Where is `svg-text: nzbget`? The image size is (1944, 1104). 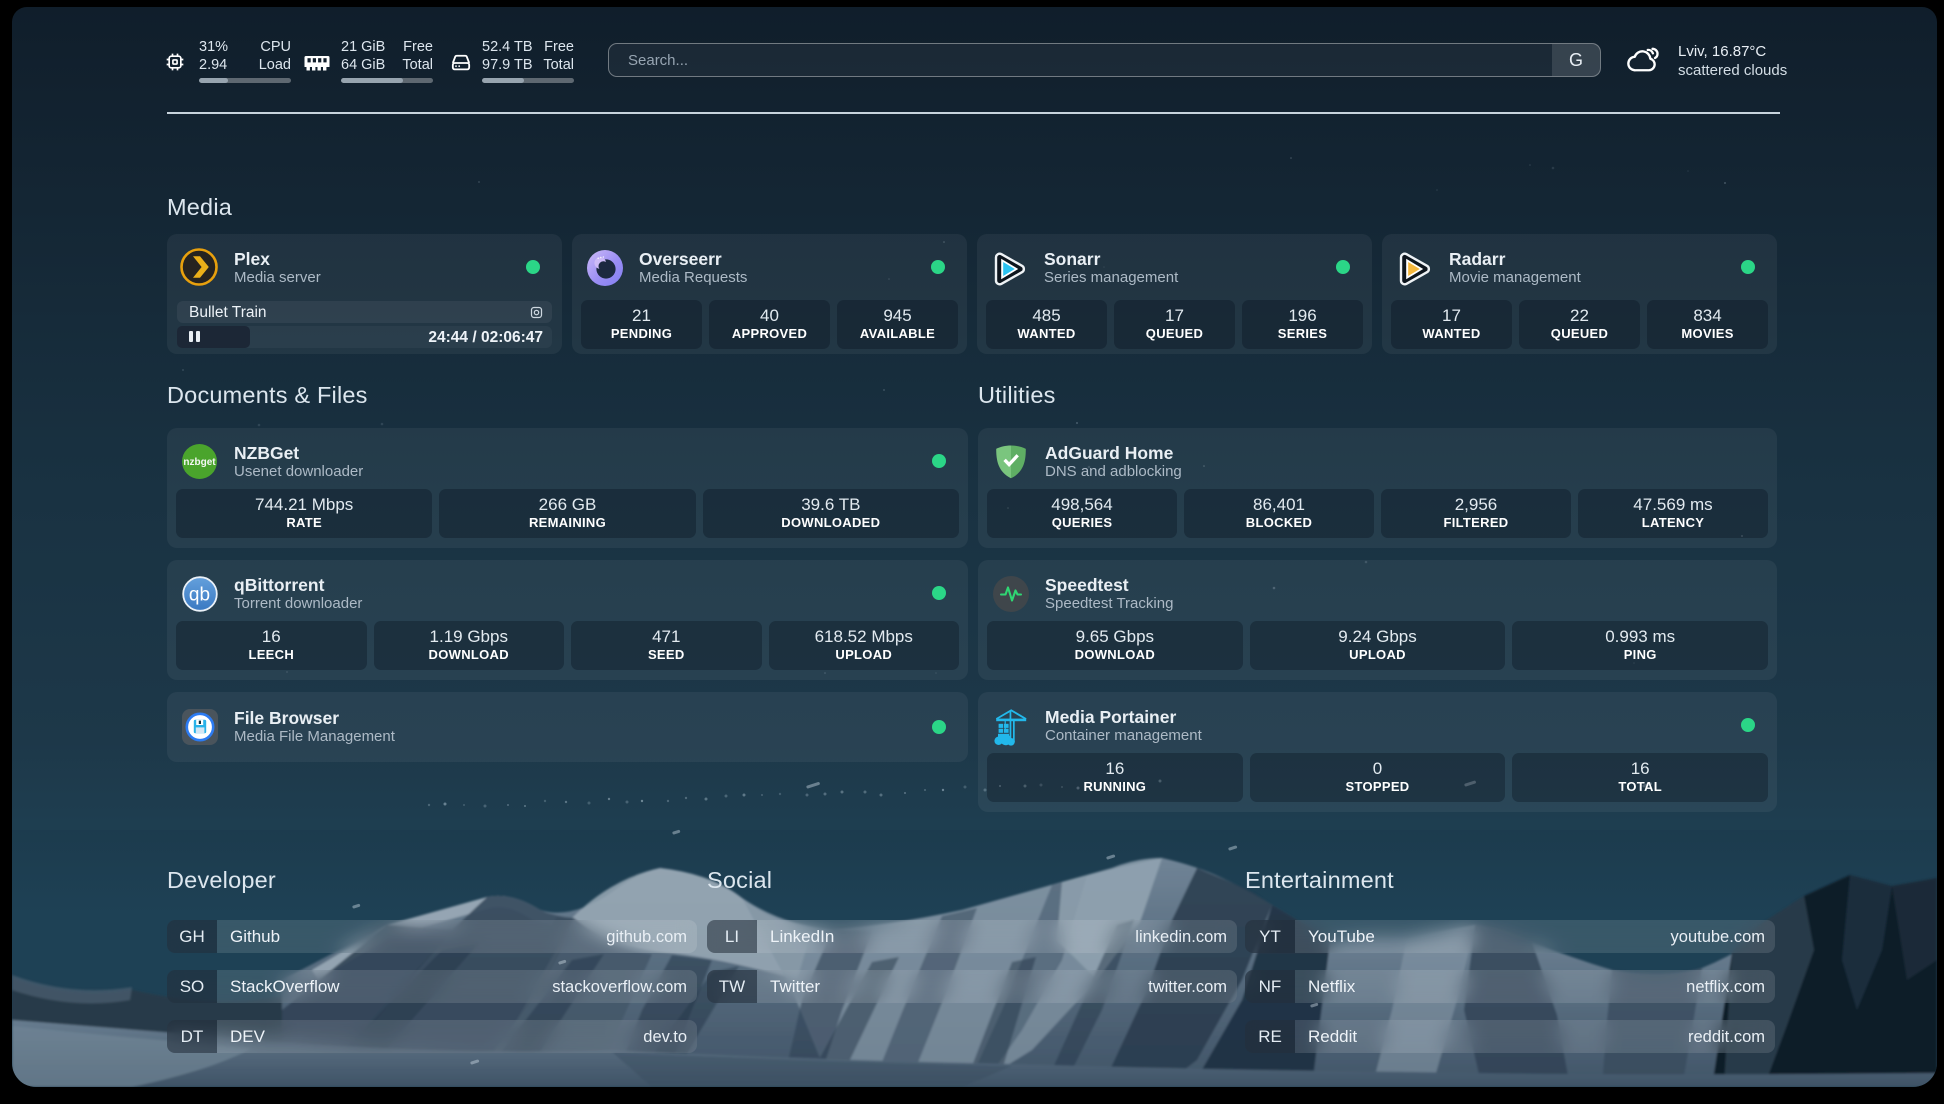
svg-text: nzbget is located at coordinates (199, 462).